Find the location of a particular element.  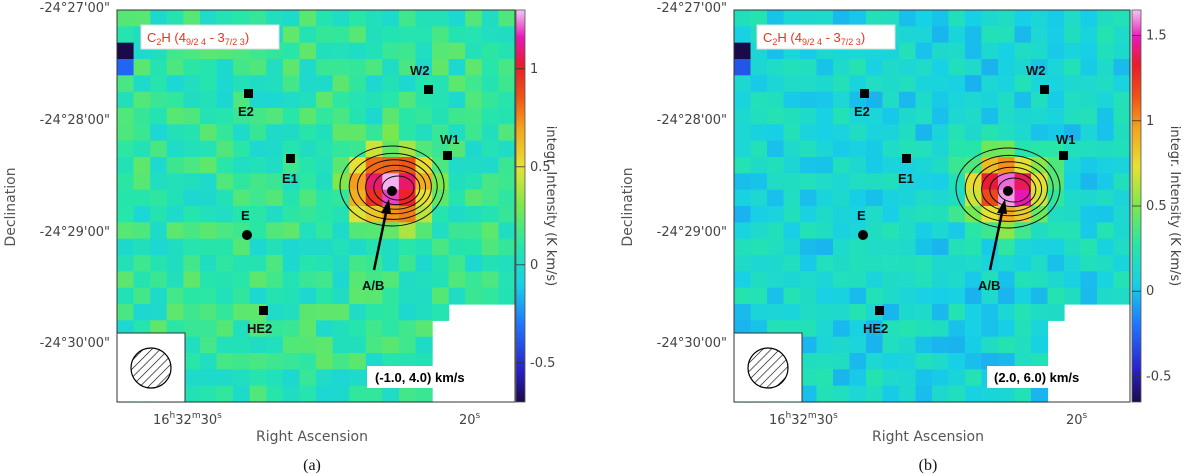

source-marker-he2 is located at coordinates (879, 310).